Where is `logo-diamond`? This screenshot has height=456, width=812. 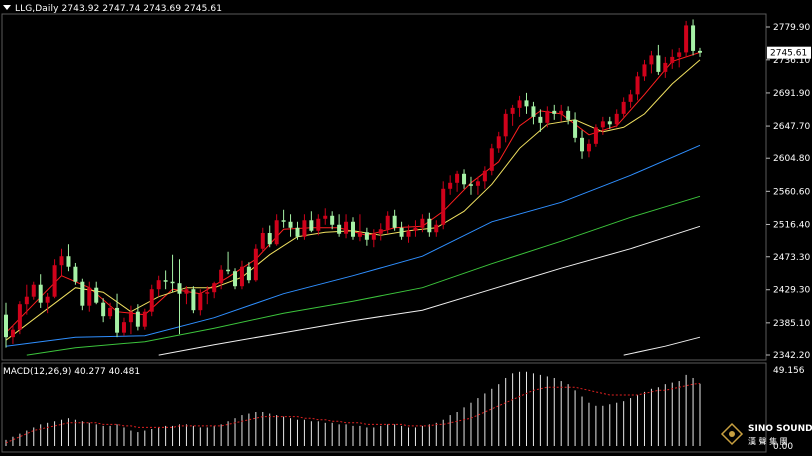 logo-diamond is located at coordinates (732, 434).